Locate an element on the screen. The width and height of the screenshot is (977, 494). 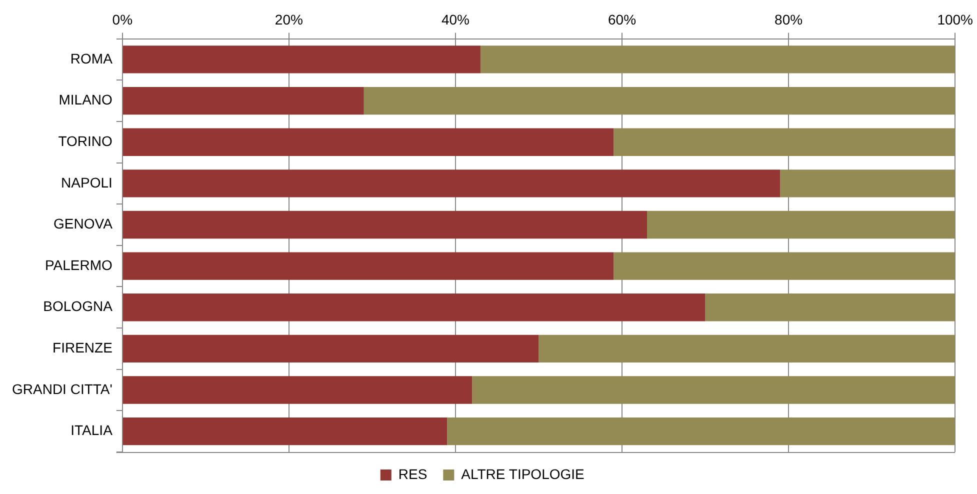
y-tick-label: PALERMO is located at coordinates (78, 264).